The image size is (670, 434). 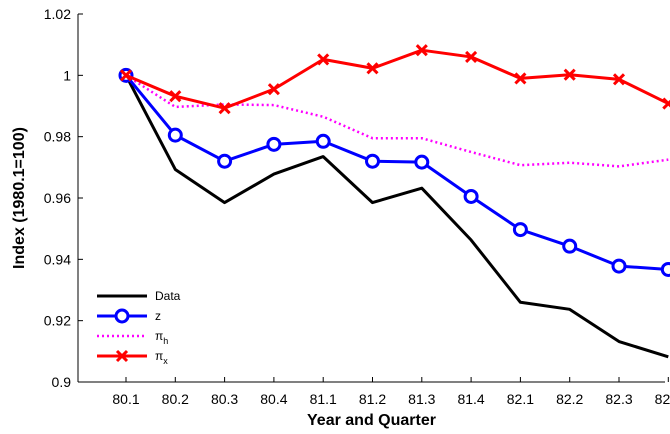 What do you see at coordinates (421, 399) in the screenshot?
I see `x-tick-label: 81.3` at bounding box center [421, 399].